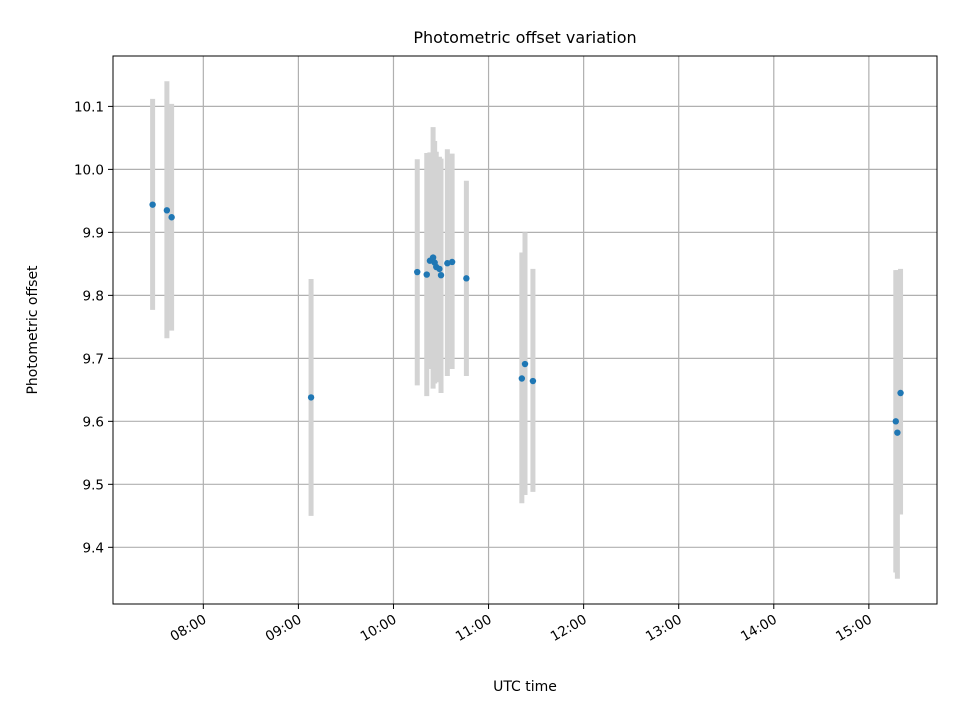  What do you see at coordinates (524, 37) in the screenshot?
I see `chart-title: Photometric offset variation` at bounding box center [524, 37].